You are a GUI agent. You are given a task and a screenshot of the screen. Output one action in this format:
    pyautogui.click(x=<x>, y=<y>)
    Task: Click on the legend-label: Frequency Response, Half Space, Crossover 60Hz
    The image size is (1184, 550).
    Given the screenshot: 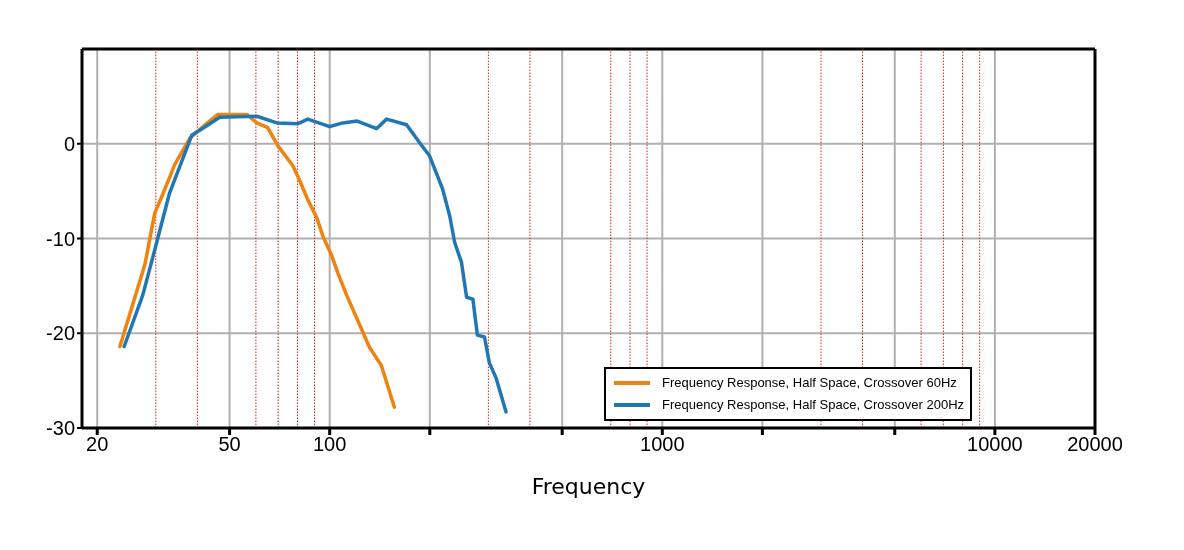 What is the action you would take?
    pyautogui.click(x=809, y=383)
    